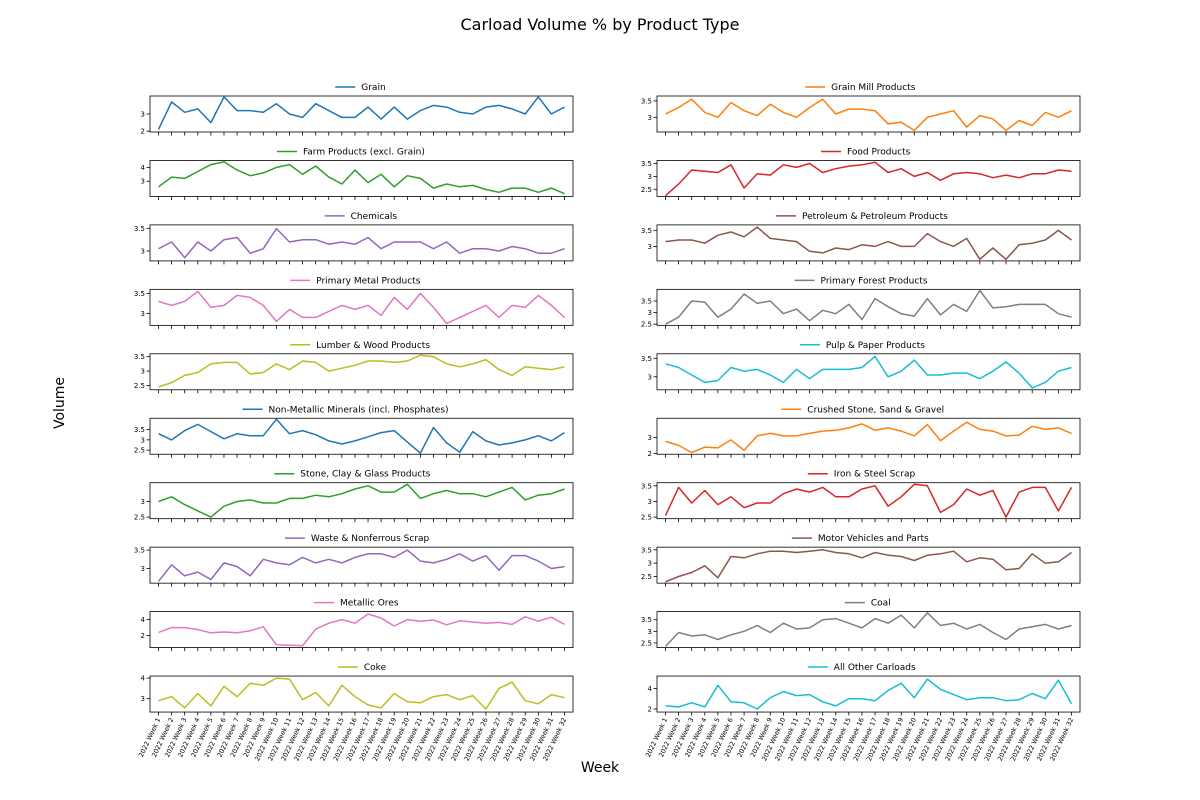  I want to click on legend-label: Grain, so click(373, 88).